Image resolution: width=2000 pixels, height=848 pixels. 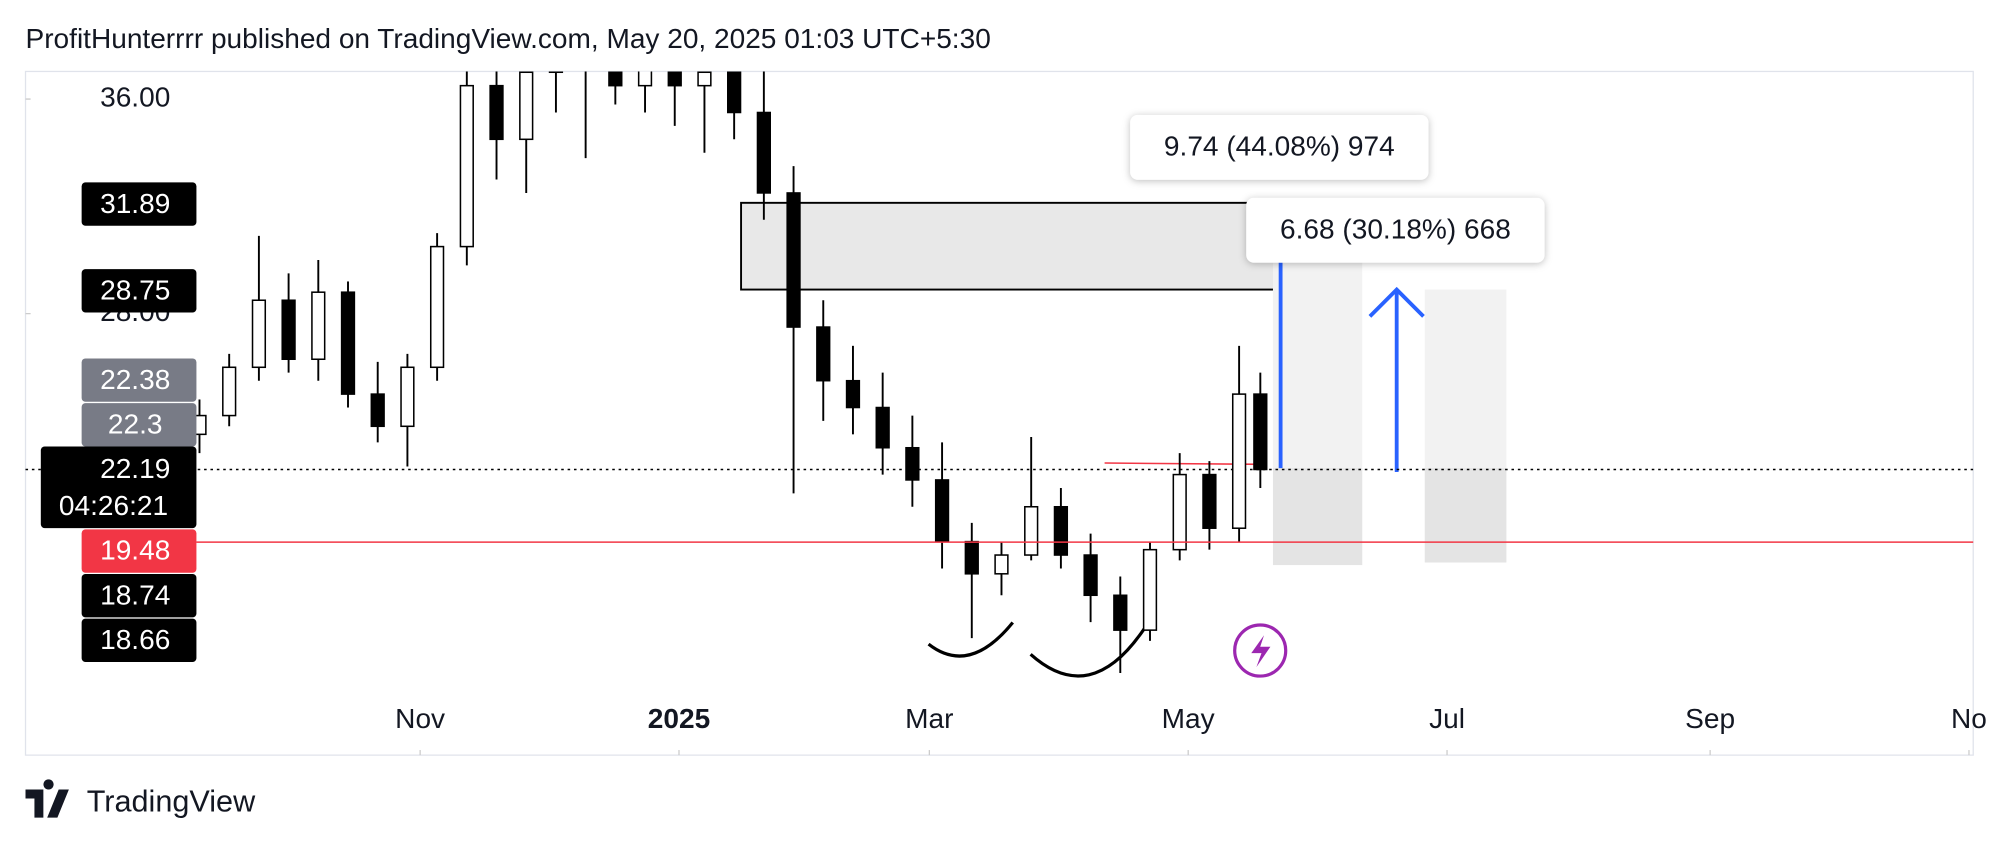 What do you see at coordinates (135, 594) in the screenshot?
I see `price-badge-label: 18.74` at bounding box center [135, 594].